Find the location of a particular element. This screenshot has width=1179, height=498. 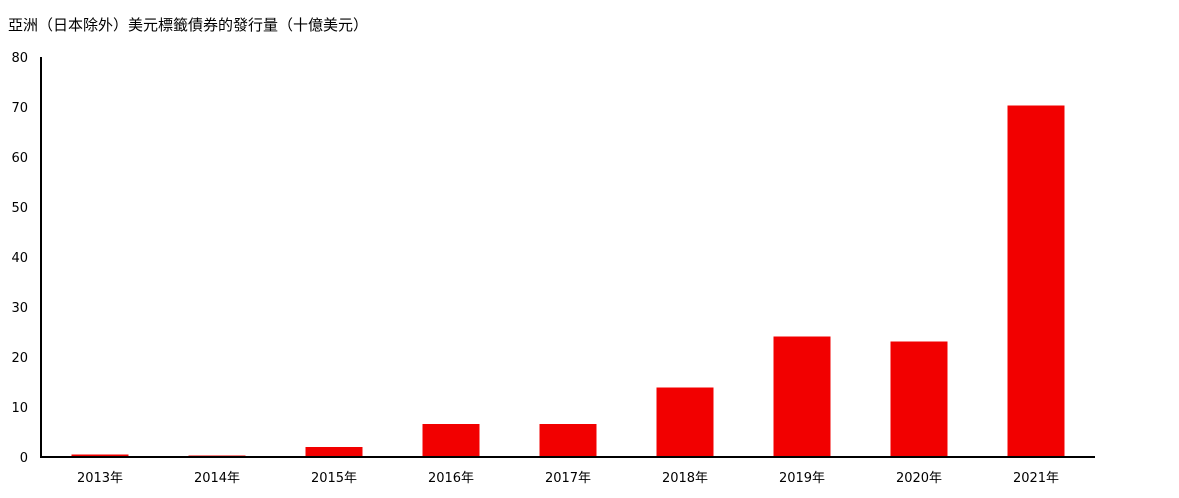

x-tick-label: 2015年 is located at coordinates (334, 478).